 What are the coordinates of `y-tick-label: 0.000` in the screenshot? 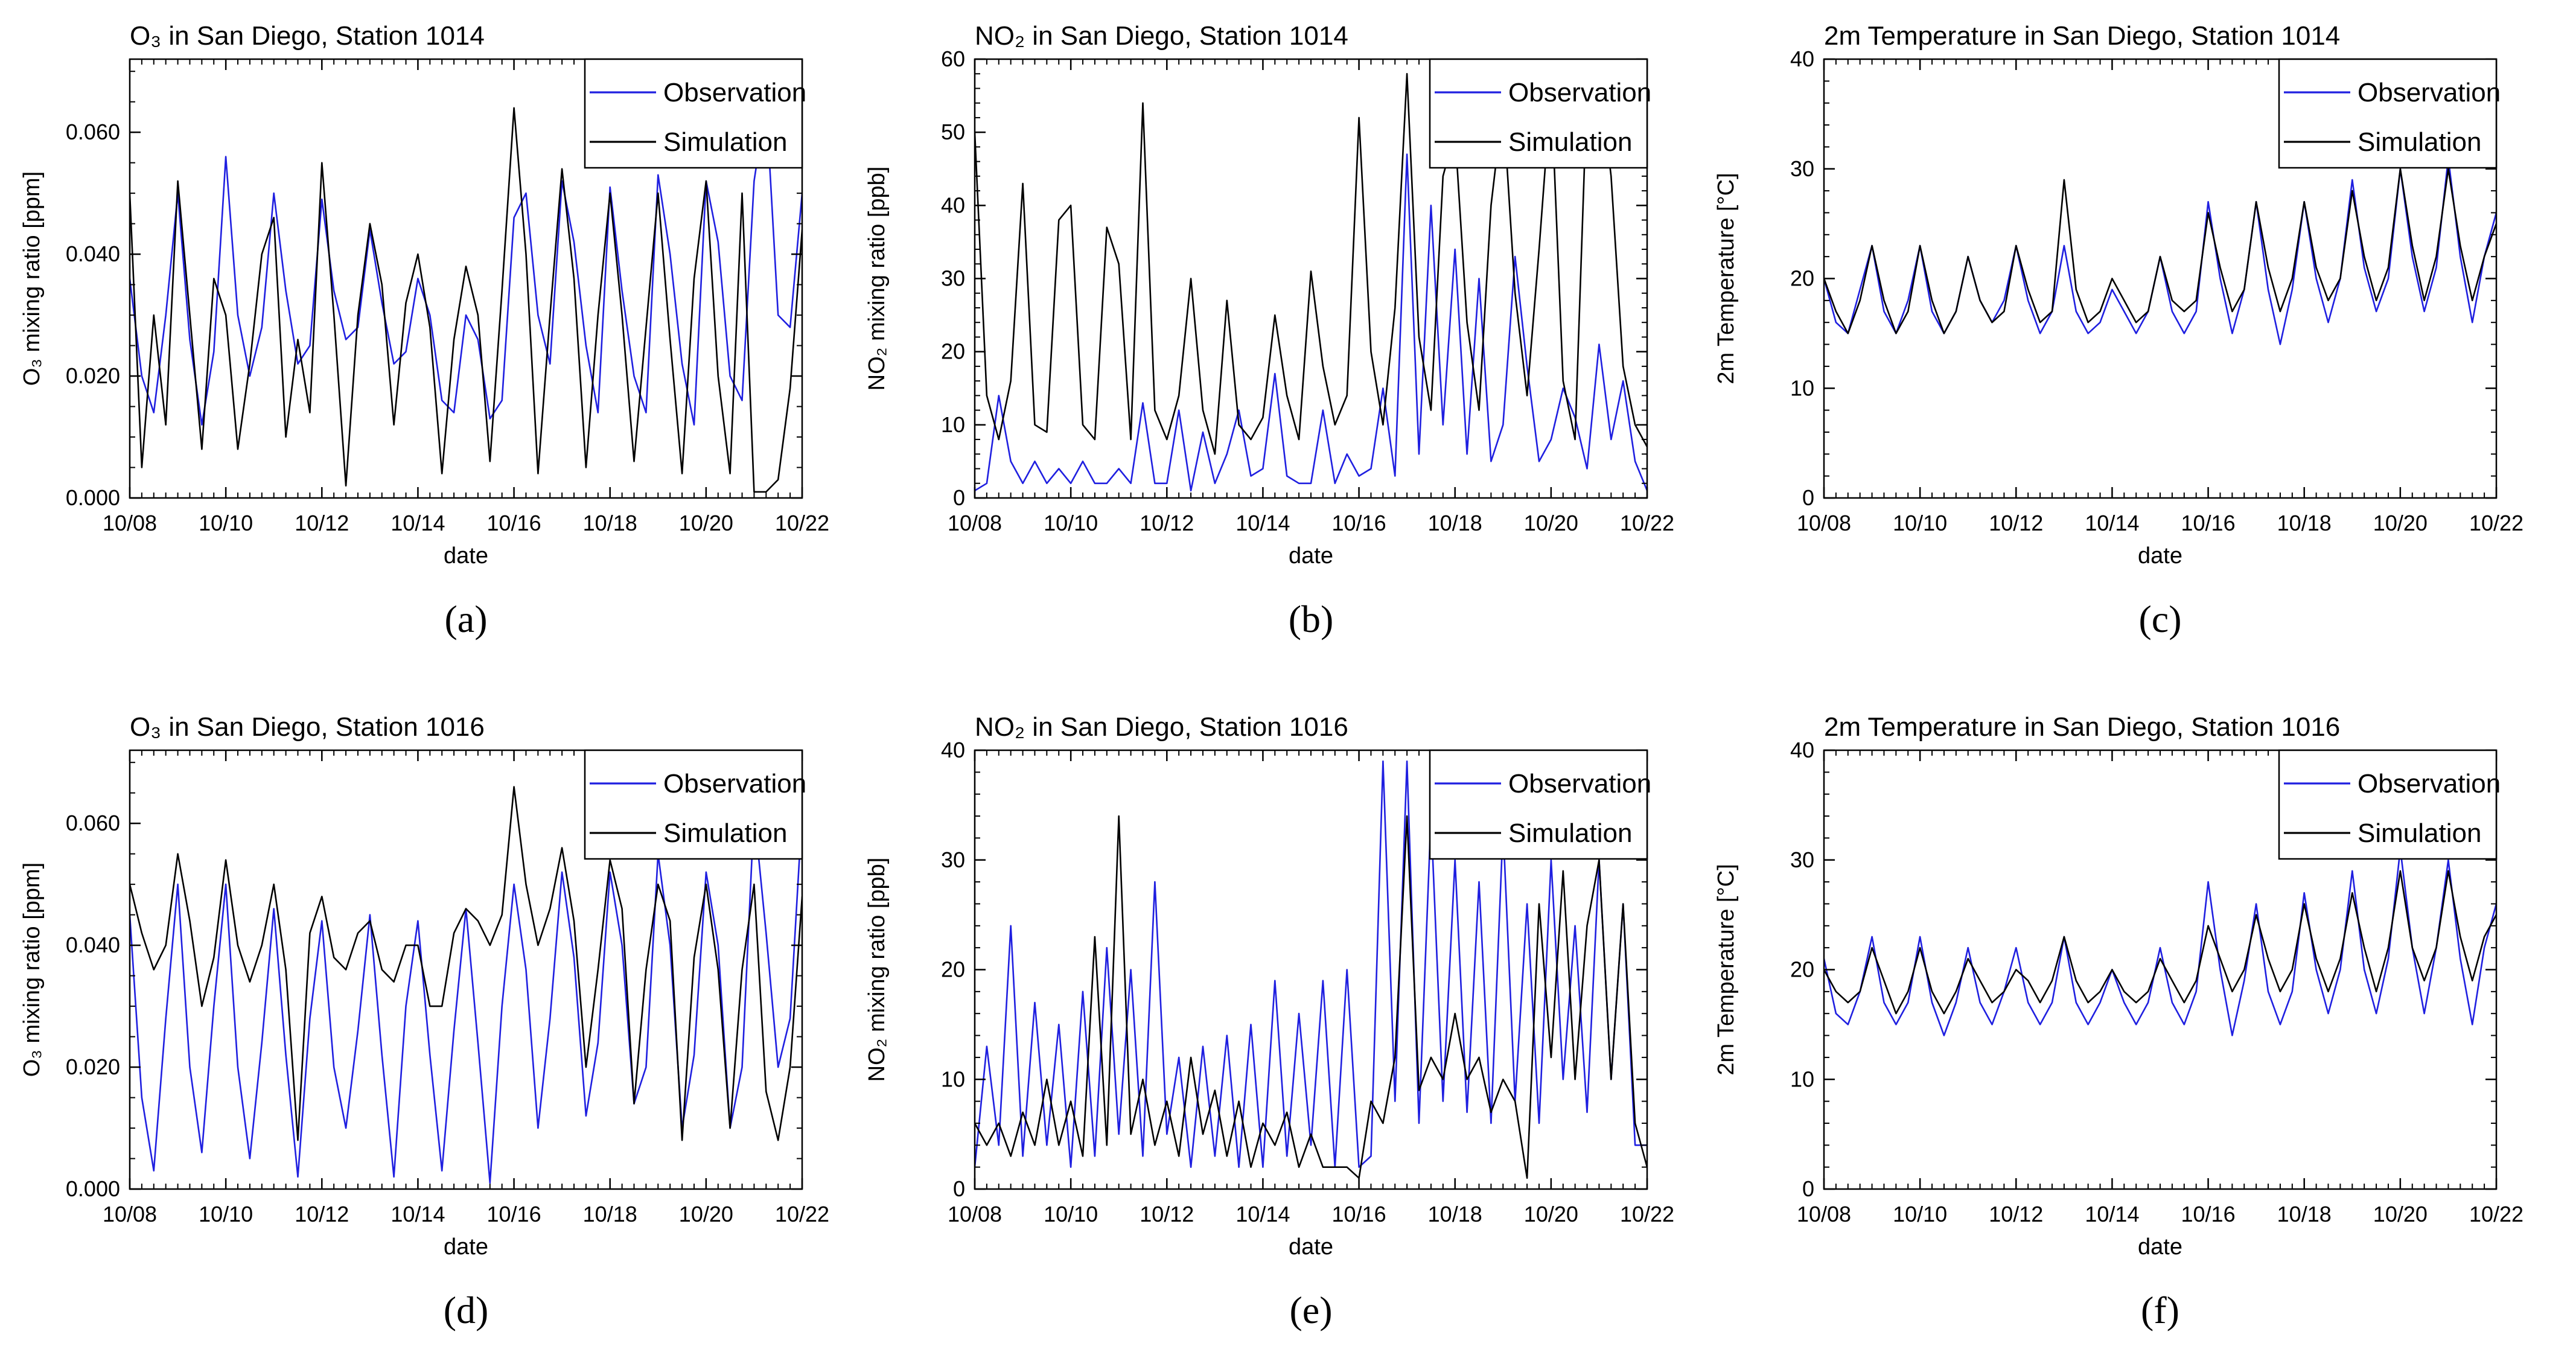 It's located at (93, 1188).